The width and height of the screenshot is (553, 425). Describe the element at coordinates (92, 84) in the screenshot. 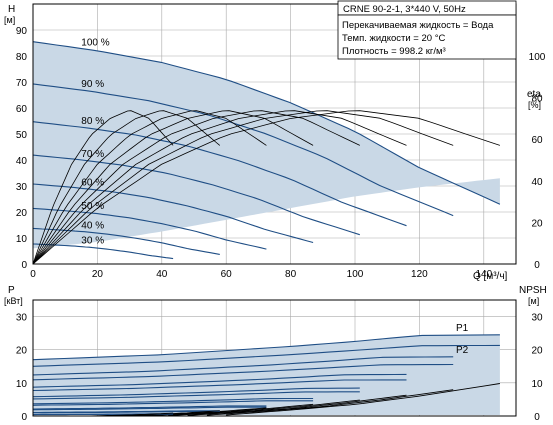

I see `speed-label-90: 90 %` at that location.